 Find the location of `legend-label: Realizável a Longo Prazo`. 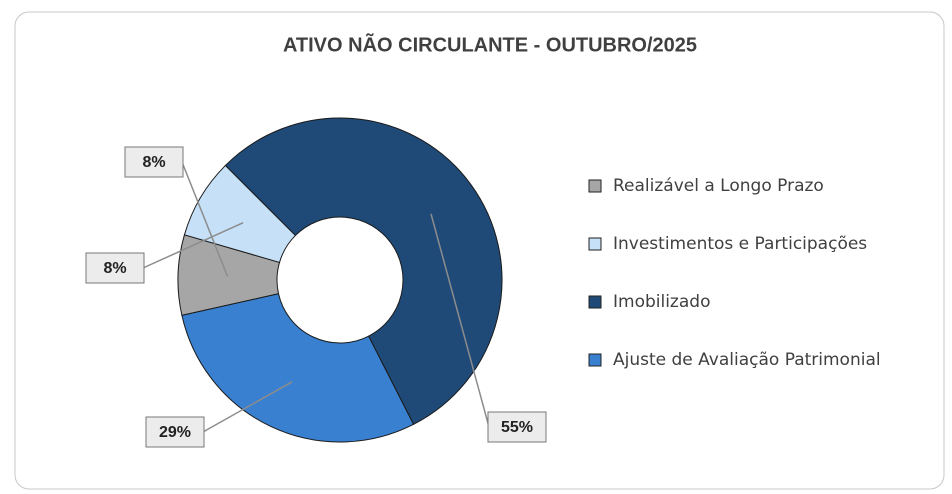

legend-label: Realizável a Longo Prazo is located at coordinates (718, 186).